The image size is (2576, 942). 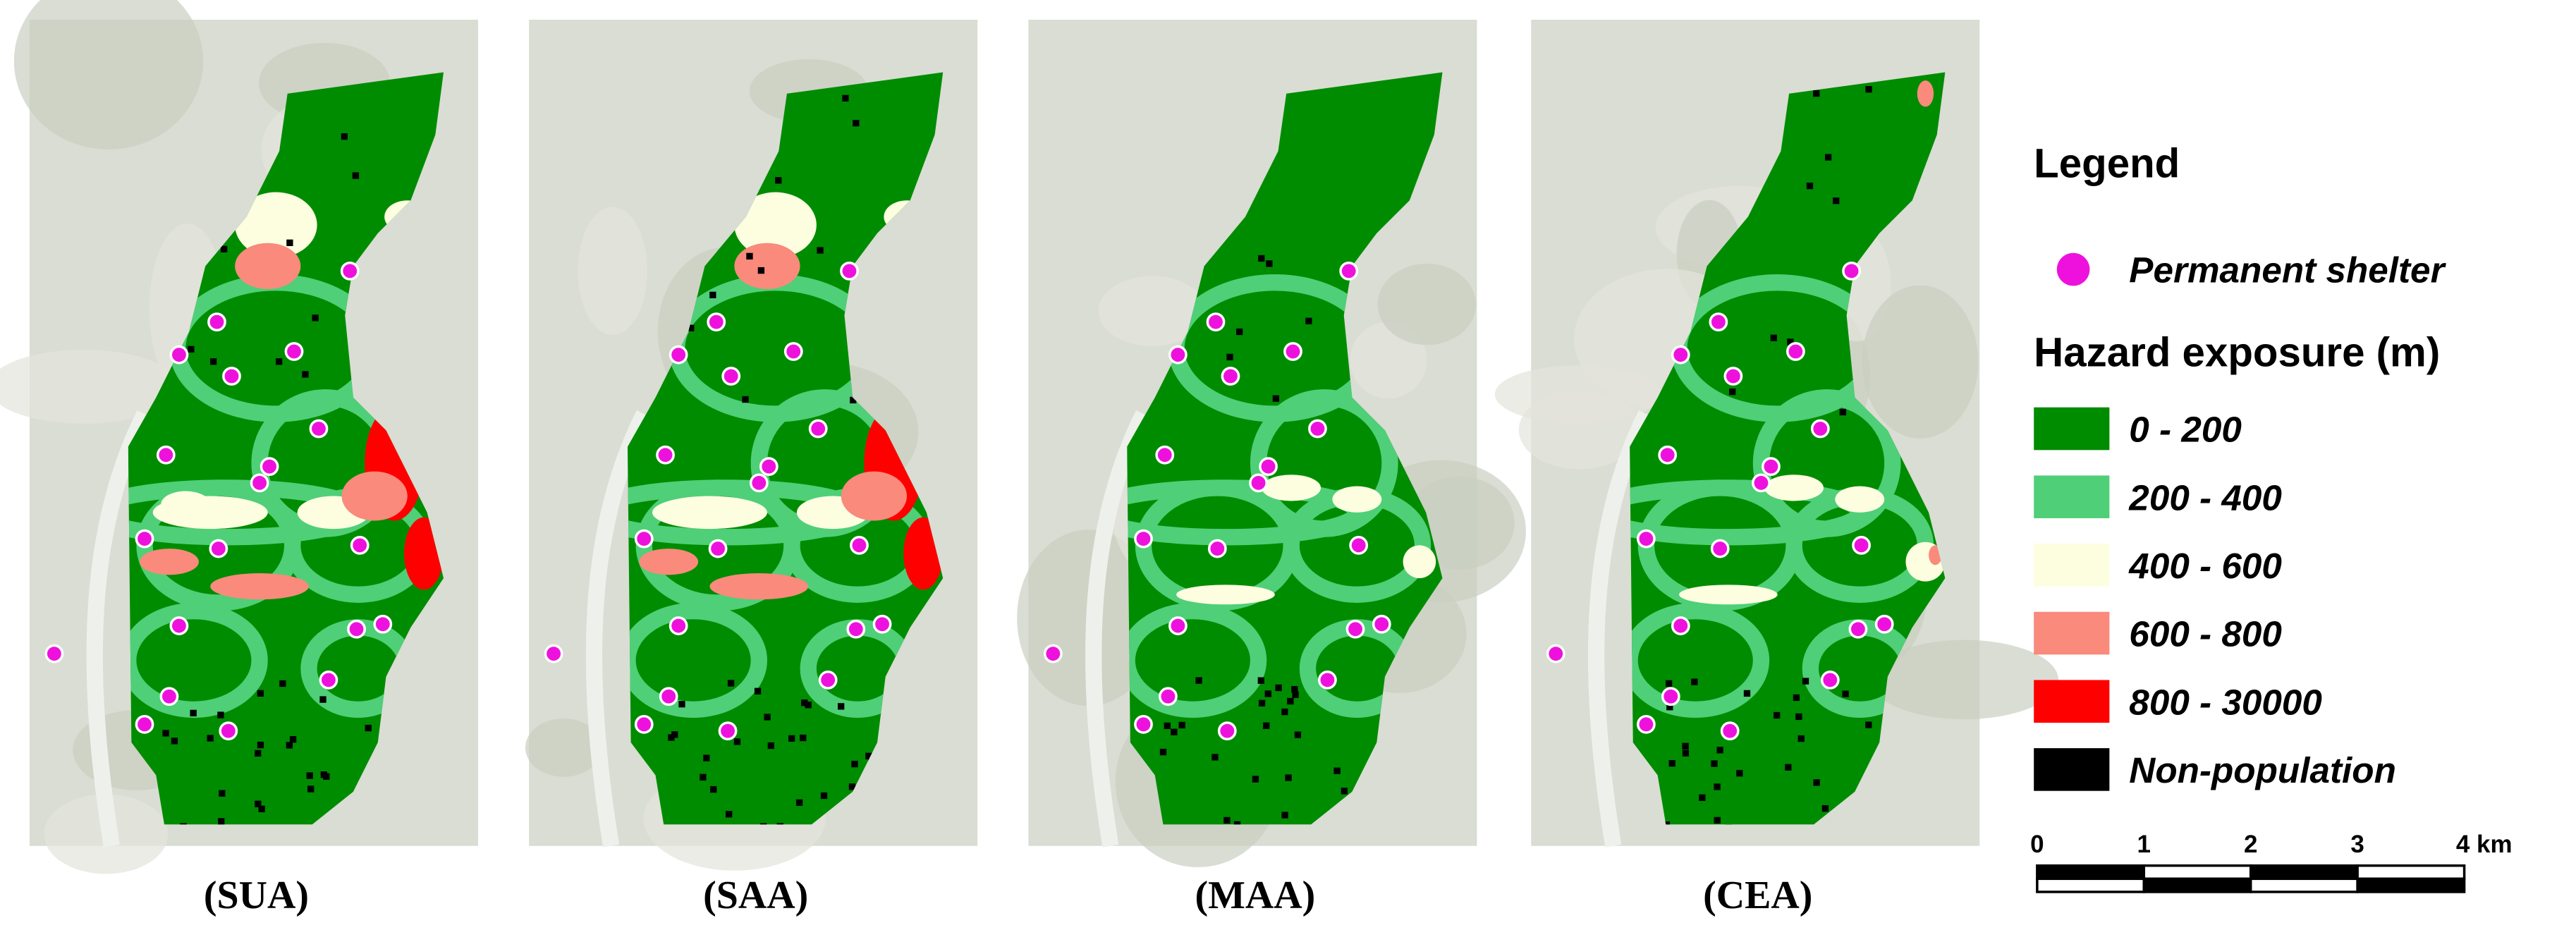 I want to click on legend-shelter-symbol, so click(x=2073, y=269).